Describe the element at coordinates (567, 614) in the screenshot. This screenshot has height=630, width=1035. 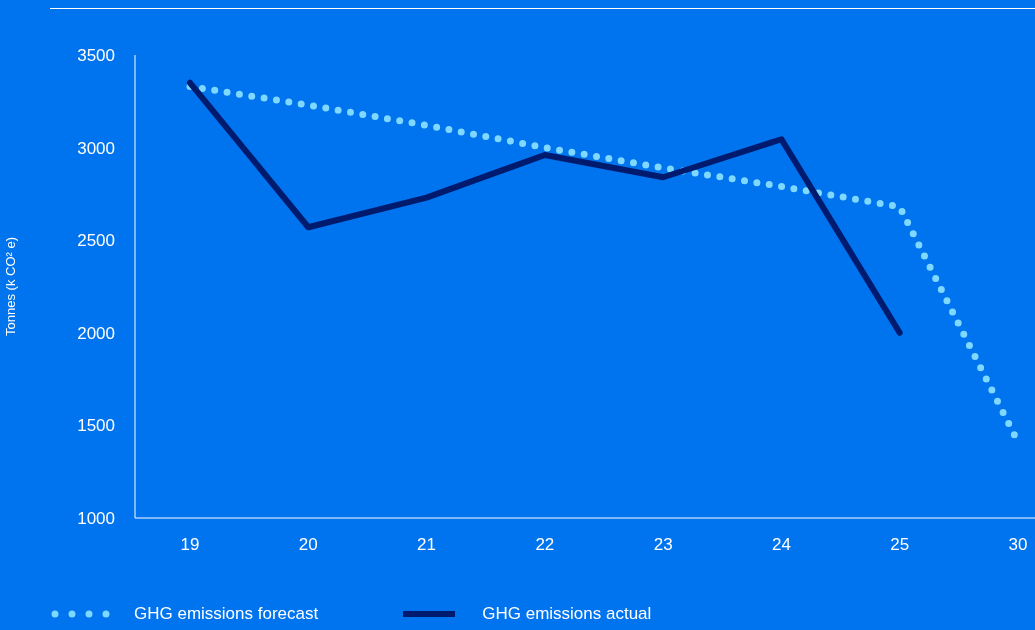
I see `legend-label: GHG emissions actual` at that location.